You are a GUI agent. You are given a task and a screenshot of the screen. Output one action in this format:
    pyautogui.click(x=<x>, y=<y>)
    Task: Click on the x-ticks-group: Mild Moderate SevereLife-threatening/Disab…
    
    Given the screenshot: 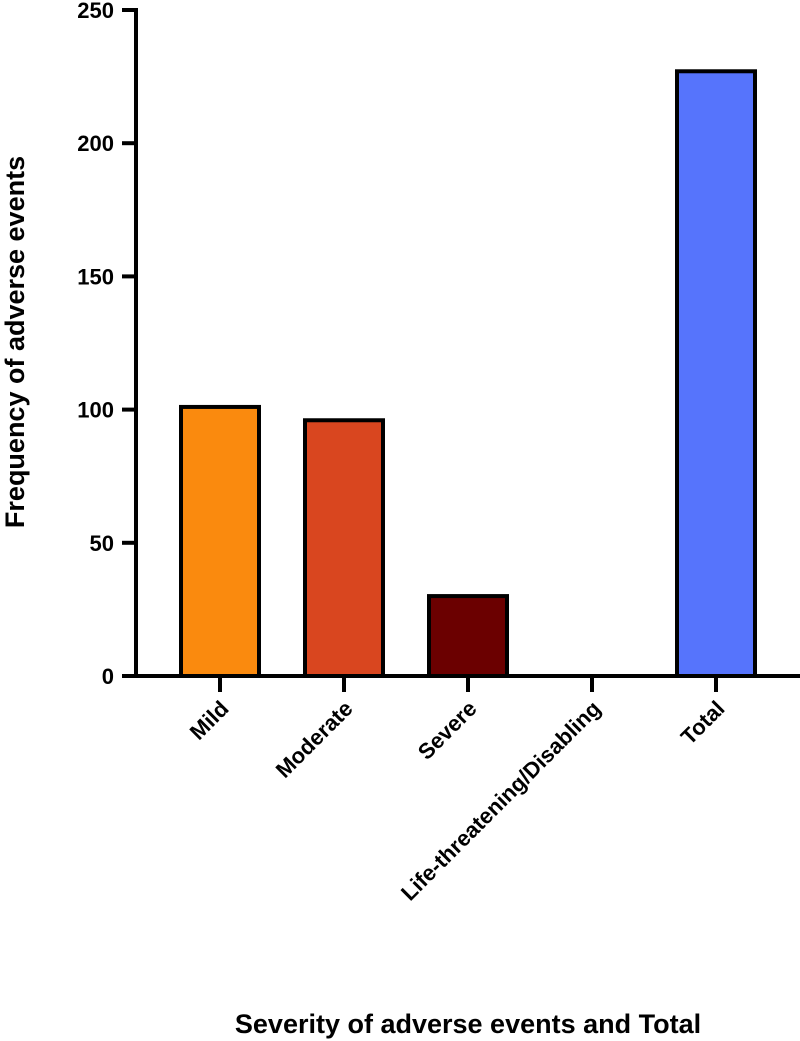 What is the action you would take?
    pyautogui.click(x=457, y=790)
    